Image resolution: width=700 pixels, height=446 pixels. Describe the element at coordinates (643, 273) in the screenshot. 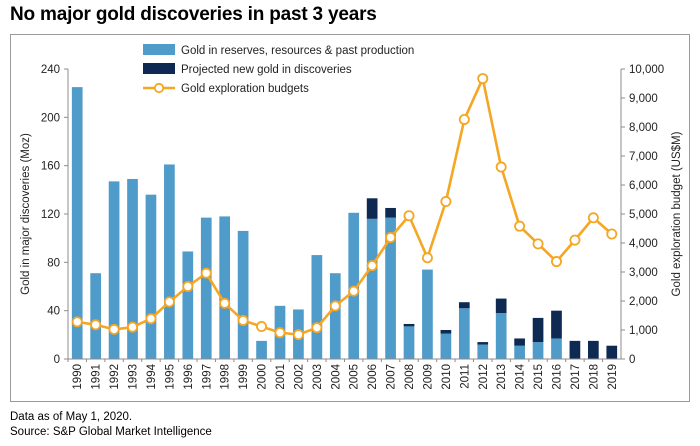

I see `right-tick-label: 3,000` at that location.